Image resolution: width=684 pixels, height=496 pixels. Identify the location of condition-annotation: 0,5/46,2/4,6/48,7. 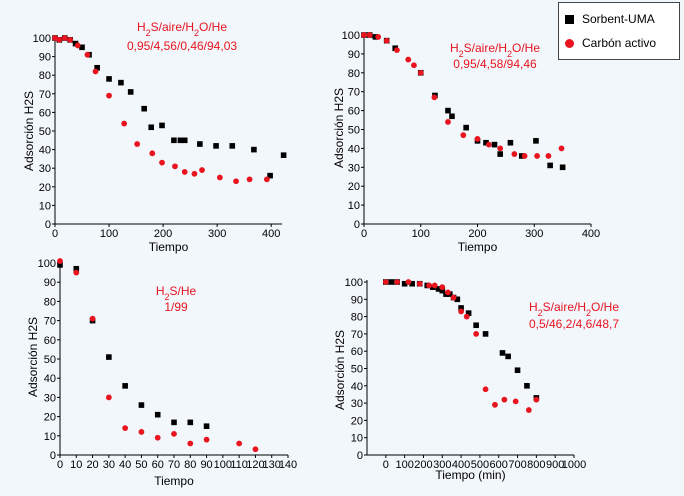
(574, 324).